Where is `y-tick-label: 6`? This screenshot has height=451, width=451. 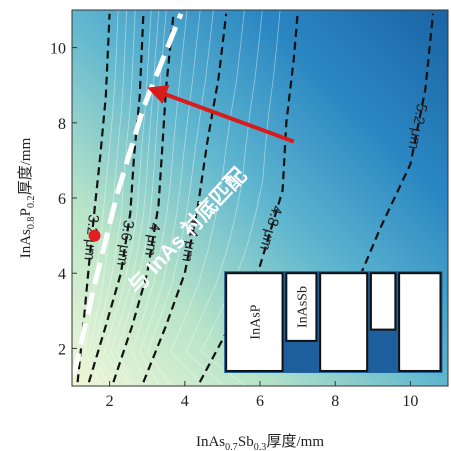
y-tick-label: 6 is located at coordinates (62, 199).